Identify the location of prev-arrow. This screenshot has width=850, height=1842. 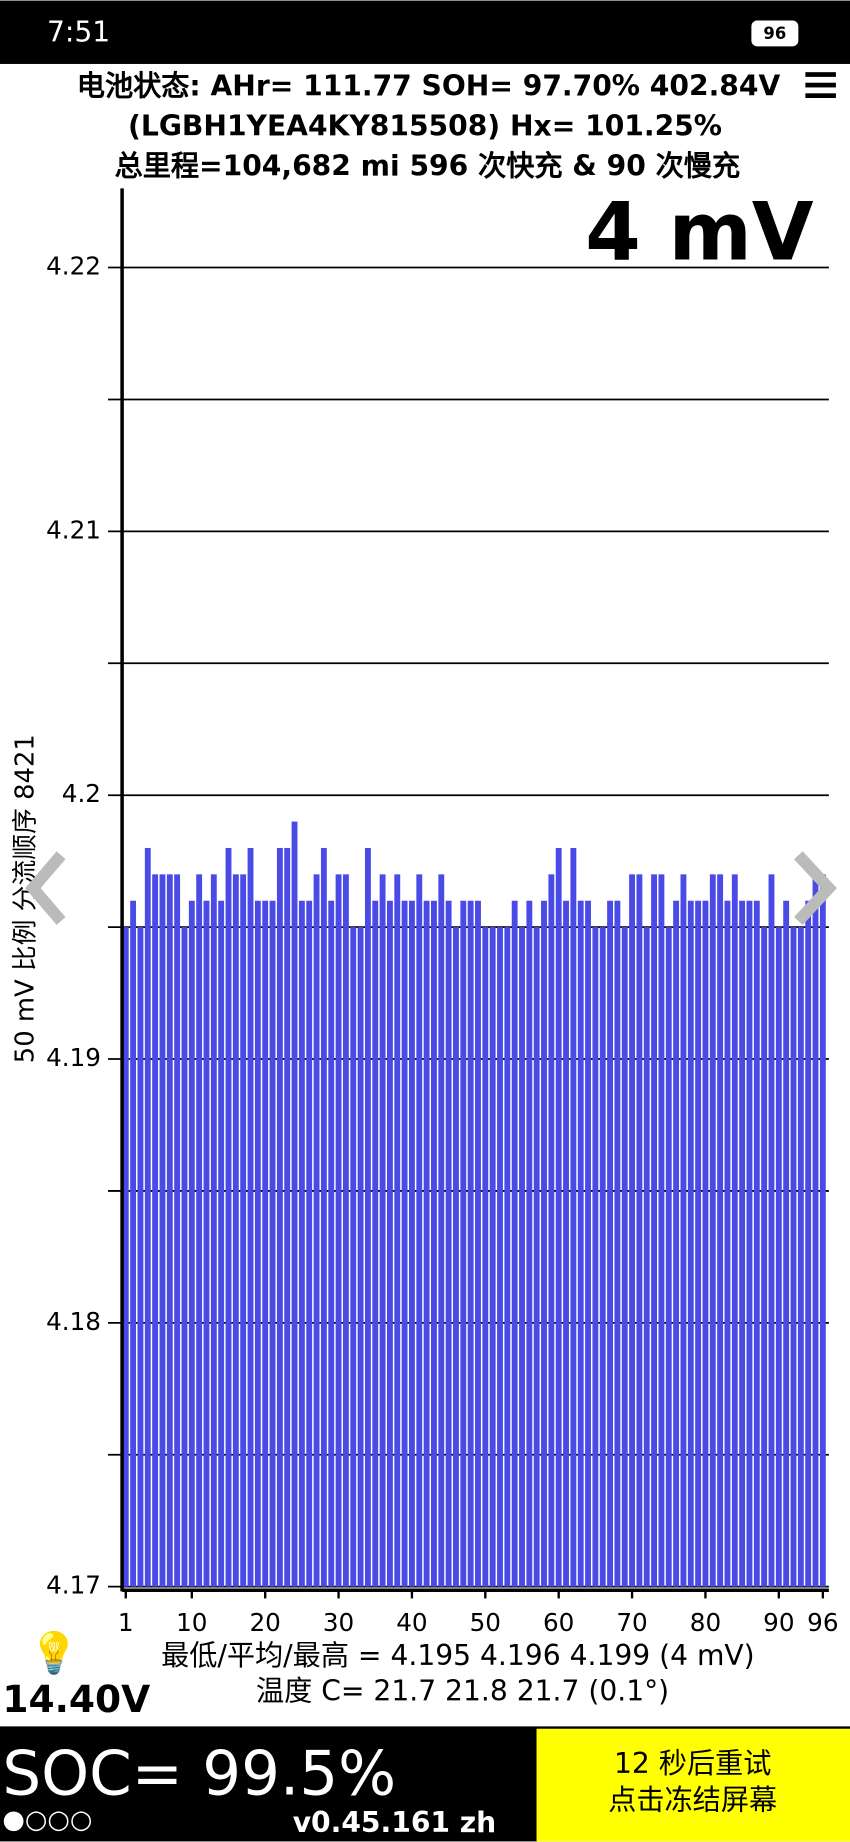
(45, 888).